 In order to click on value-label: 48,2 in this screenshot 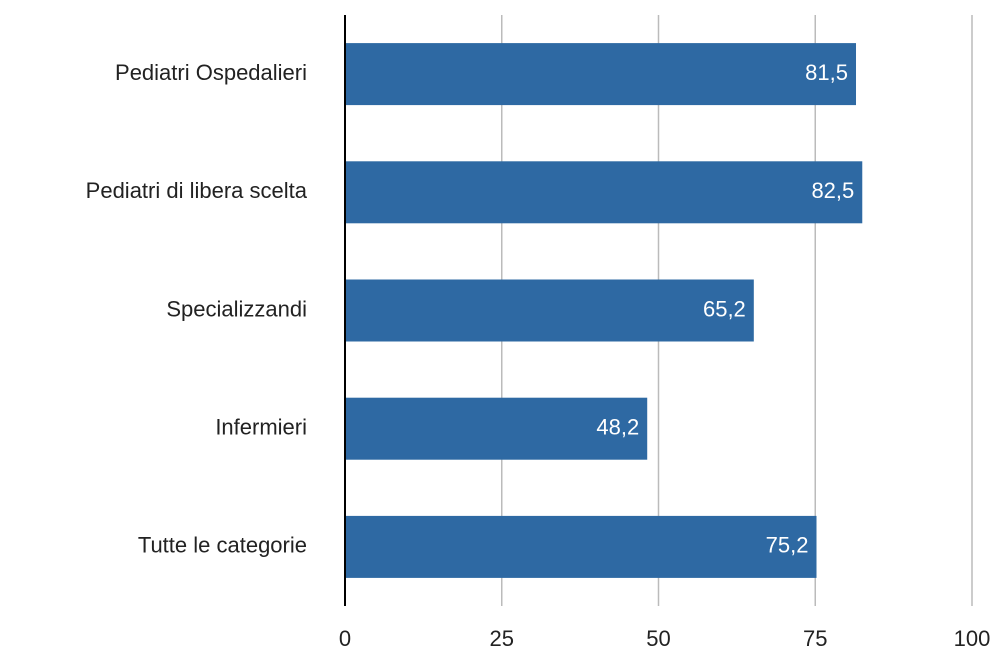, I will do `click(617, 427)`.